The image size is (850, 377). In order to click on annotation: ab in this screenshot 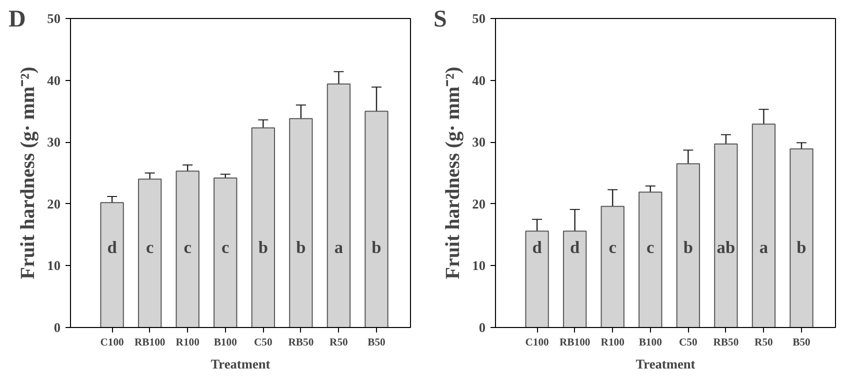, I will do `click(726, 247)`.